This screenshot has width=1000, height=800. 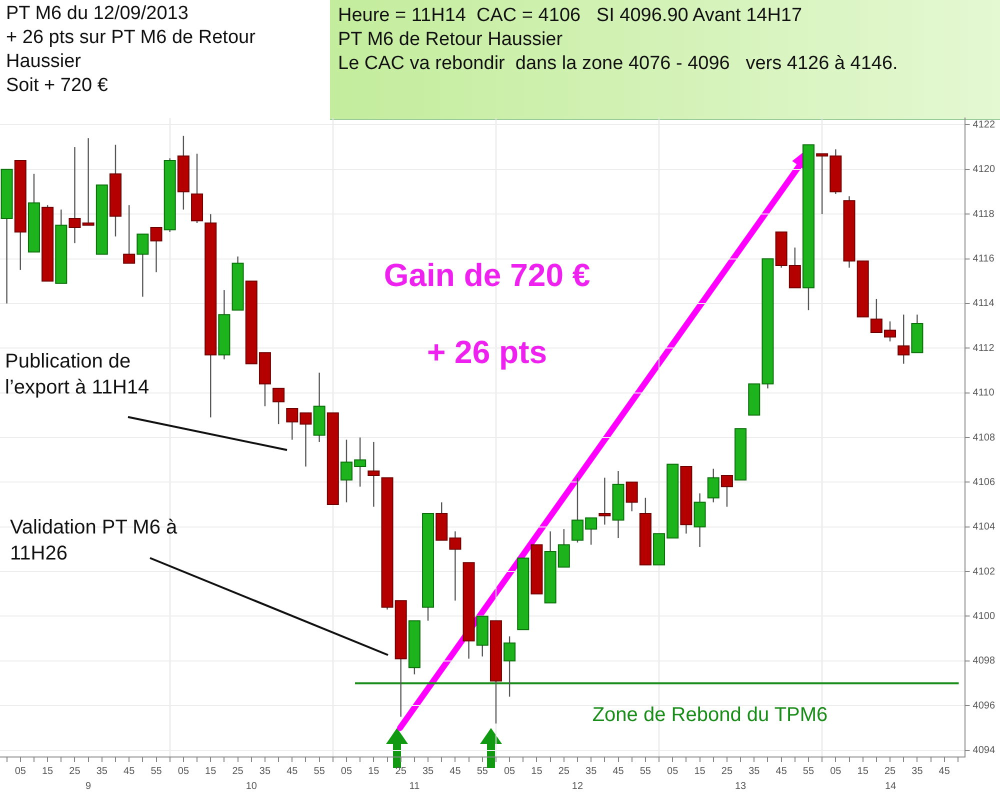 What do you see at coordinates (983, 259) in the screenshot?
I see `y-tick-label: 4116` at bounding box center [983, 259].